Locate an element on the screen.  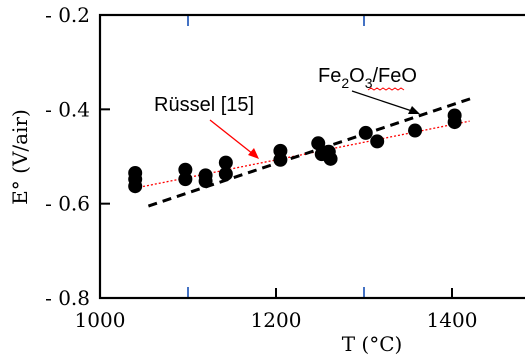
y-tick-label: - 0.4 is located at coordinates (67, 109).